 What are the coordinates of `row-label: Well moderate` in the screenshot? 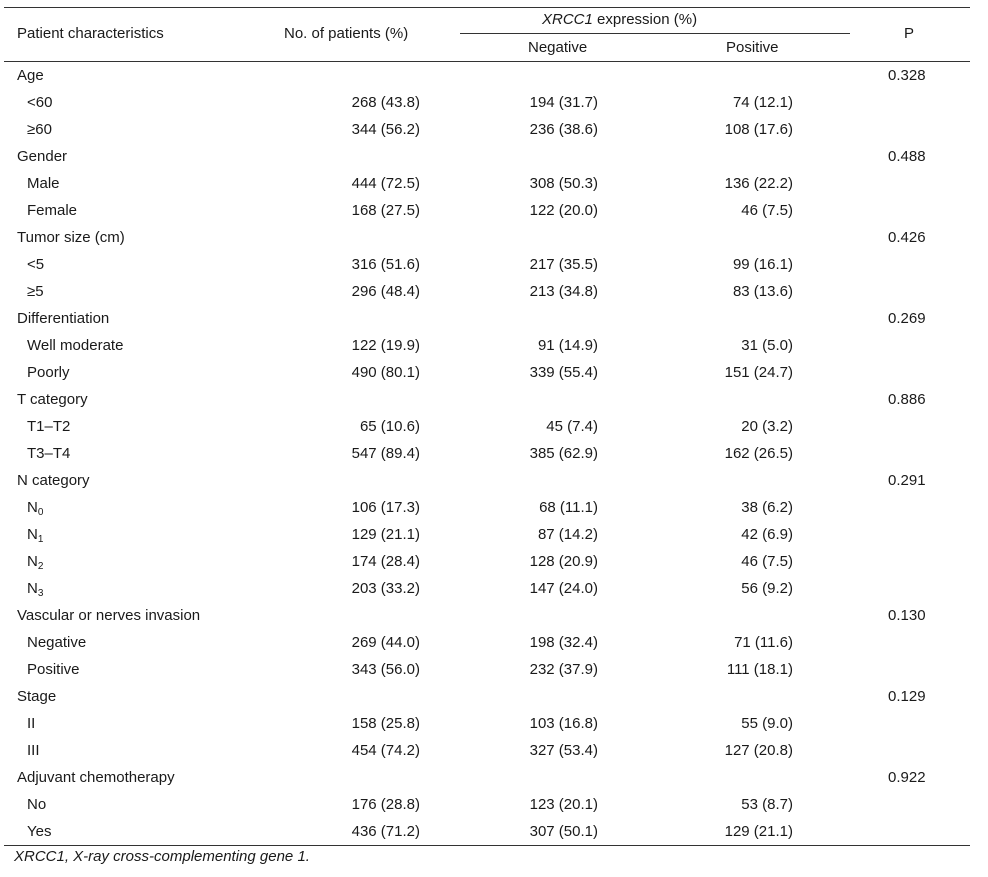 It's located at (75, 345).